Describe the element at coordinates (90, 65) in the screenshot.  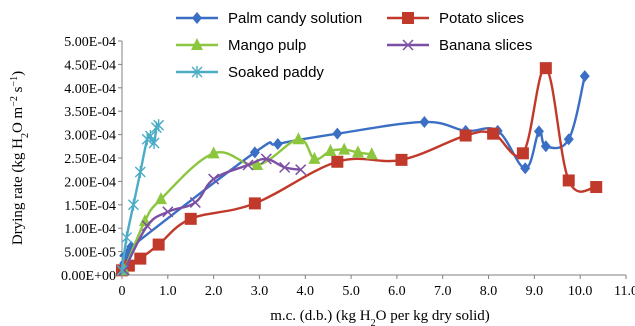
I see `y-tick-label: 4.50E-04` at that location.